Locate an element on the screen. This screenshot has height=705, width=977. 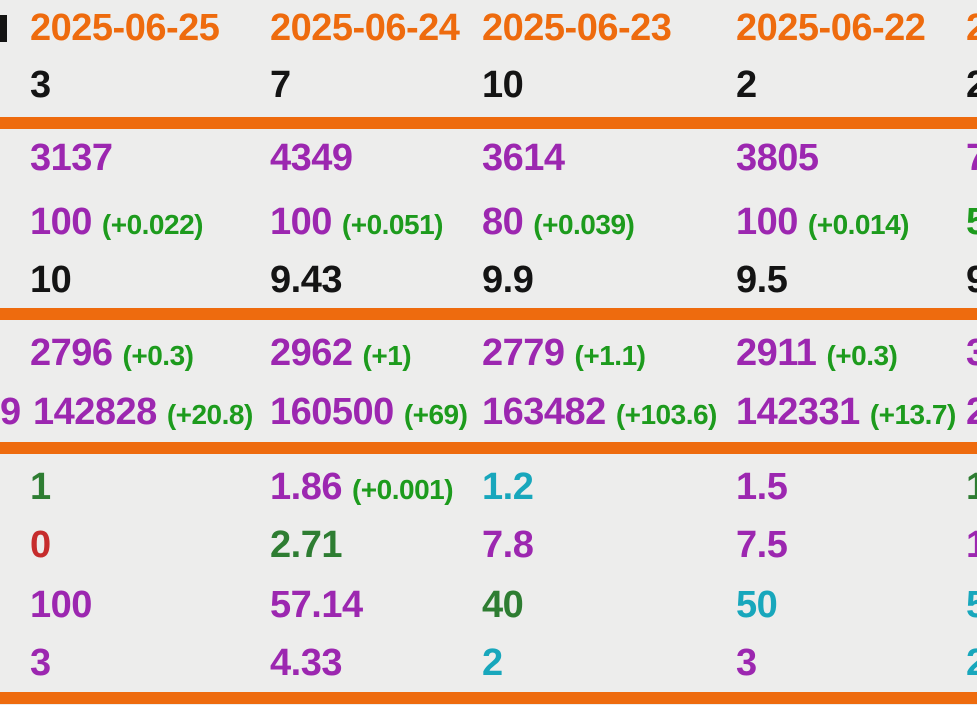
column-header-date: 2025-06-22 is located at coordinates (831, 32).